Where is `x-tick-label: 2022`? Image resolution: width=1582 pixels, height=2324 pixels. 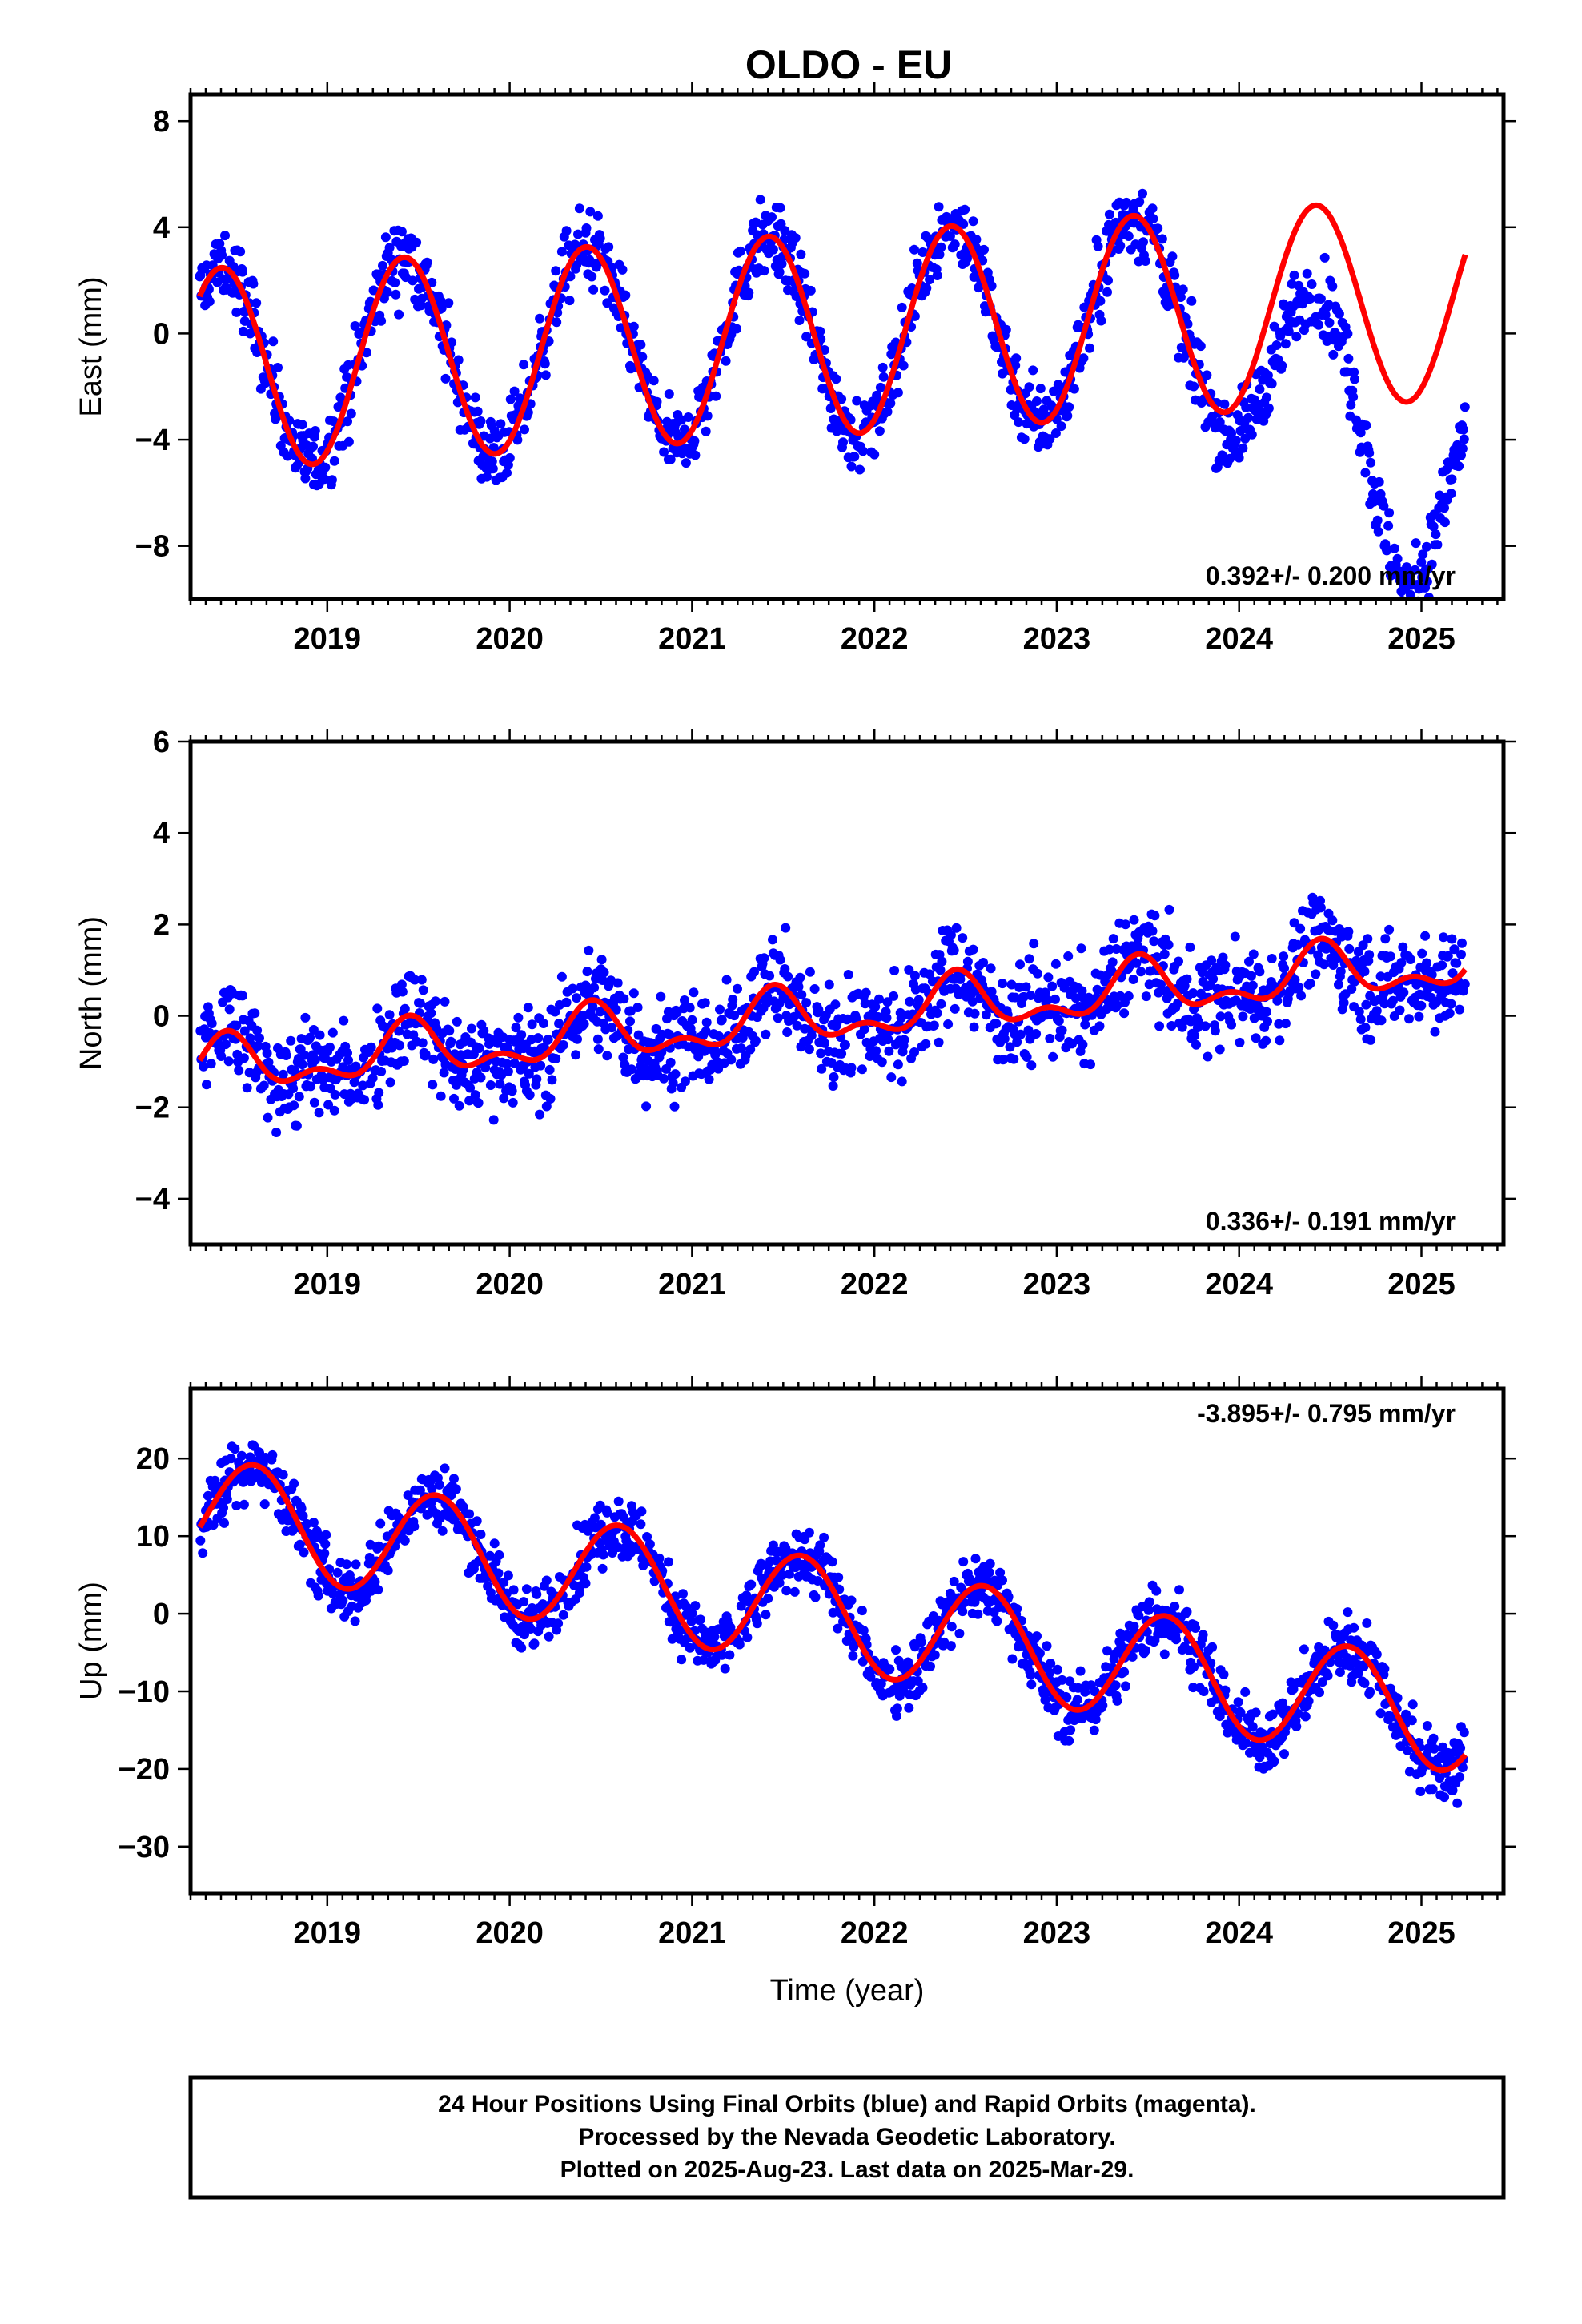 x-tick-label: 2022 is located at coordinates (875, 1933).